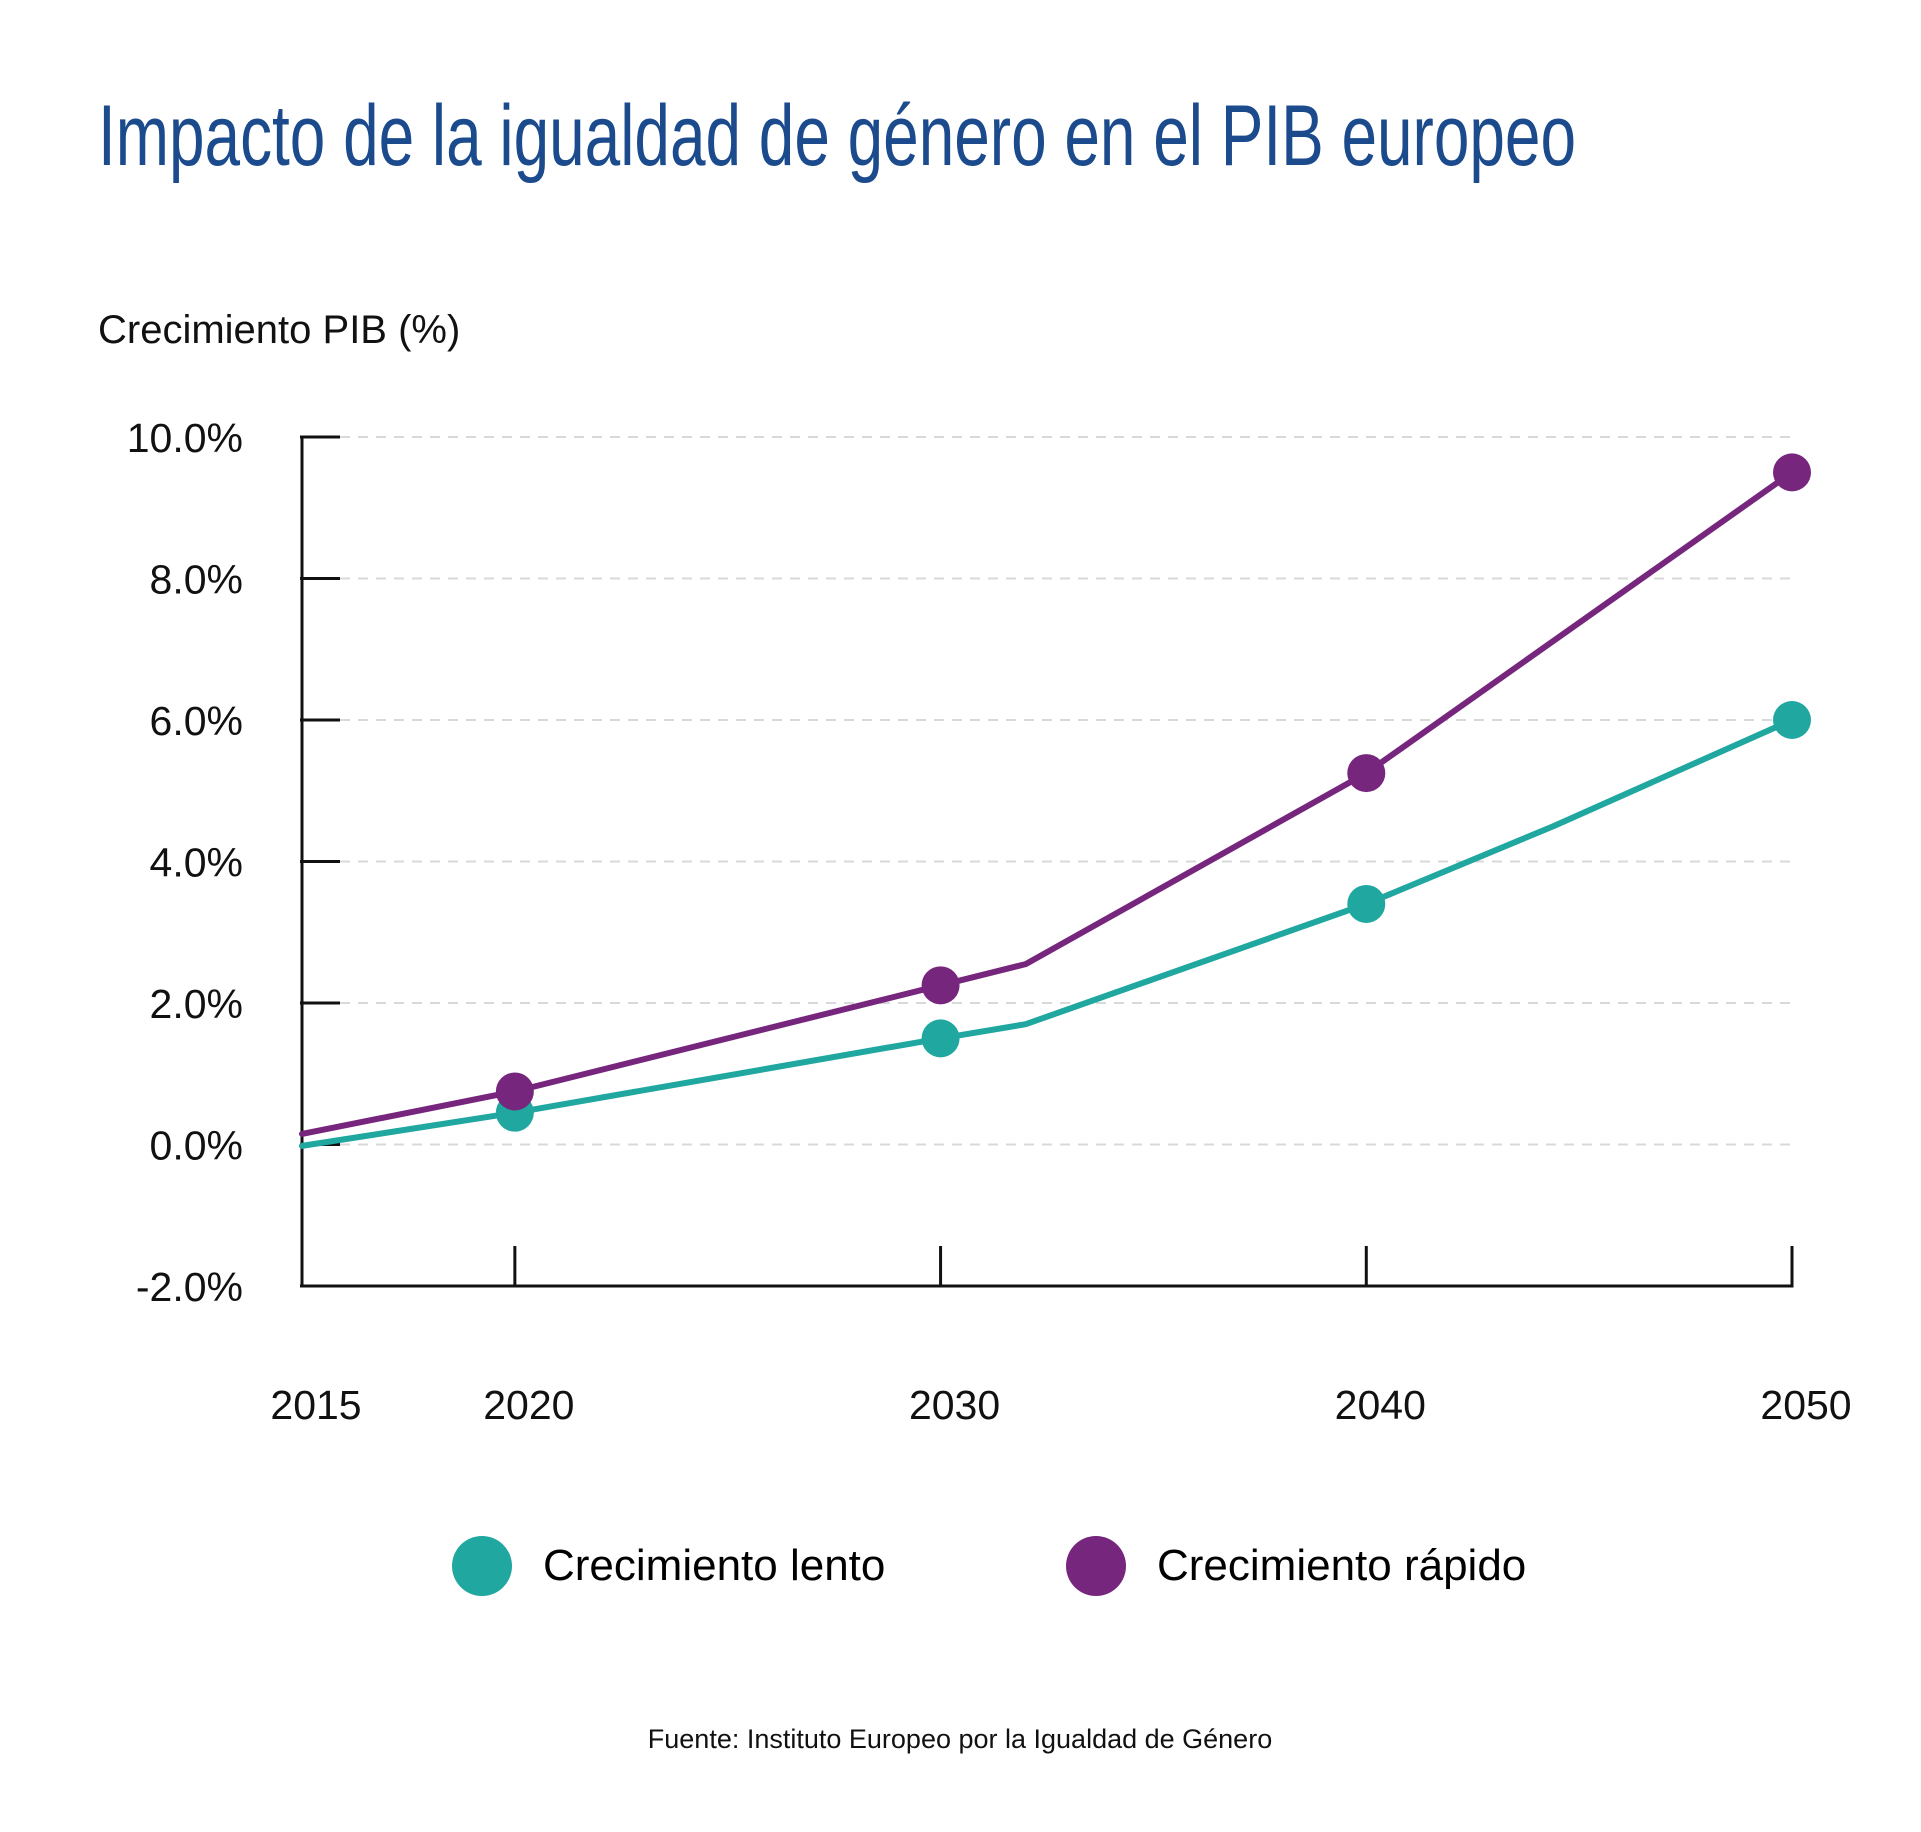 Image resolution: width=1921 pixels, height=1832 pixels. I want to click on data-point-rapido-2030, so click(940, 985).